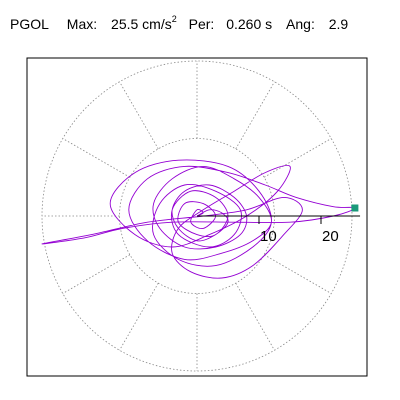  I want to click on max-value: 25.5, so click(125, 24).